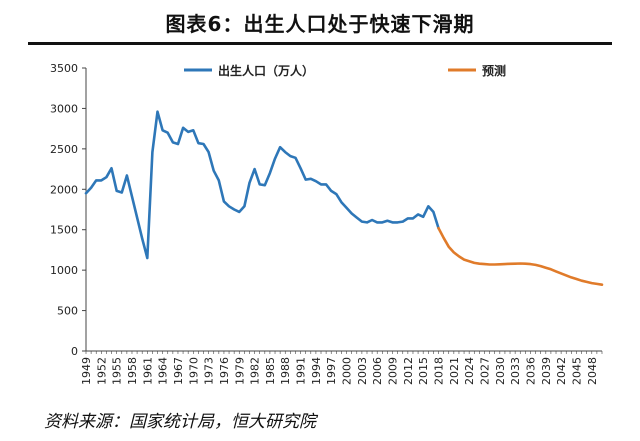  Describe the element at coordinates (147, 371) in the screenshot. I see `x-tick-label: 1961` at that location.